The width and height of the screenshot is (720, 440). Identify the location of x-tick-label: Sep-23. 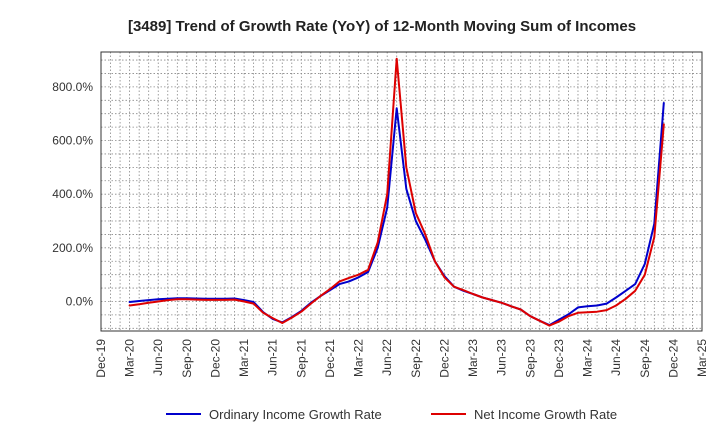
(530, 358).